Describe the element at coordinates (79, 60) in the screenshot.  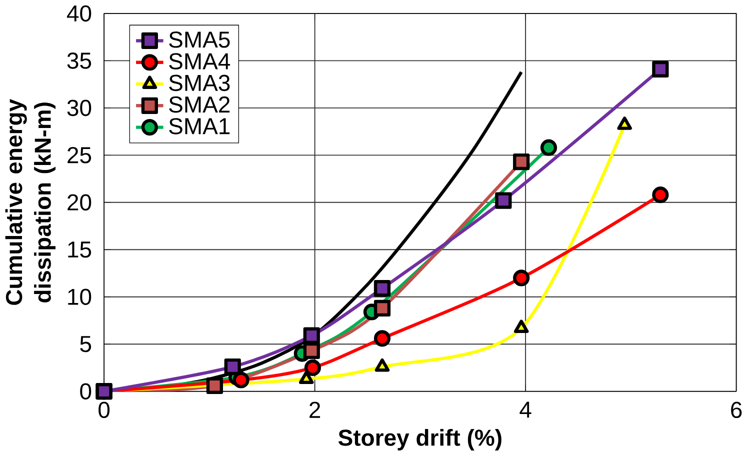
I see `y-tick-label: 35` at that location.